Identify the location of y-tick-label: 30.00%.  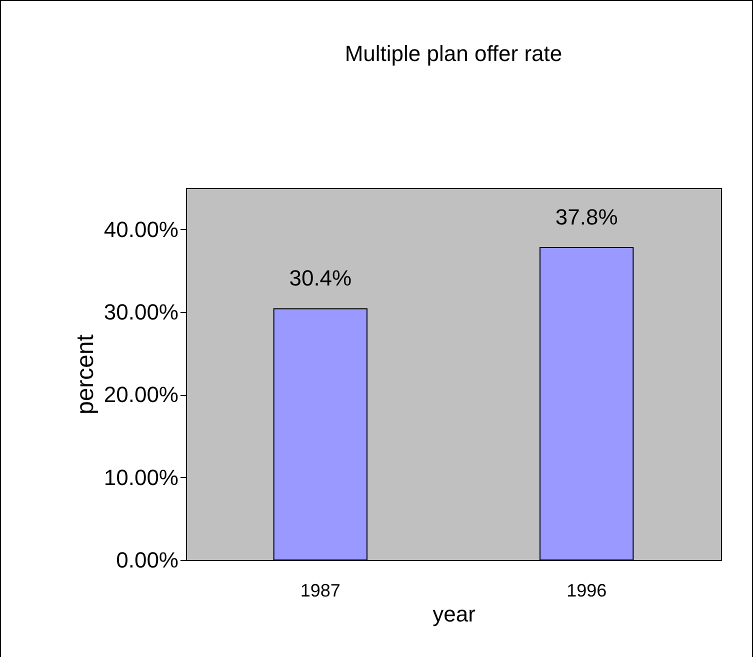
(141, 312).